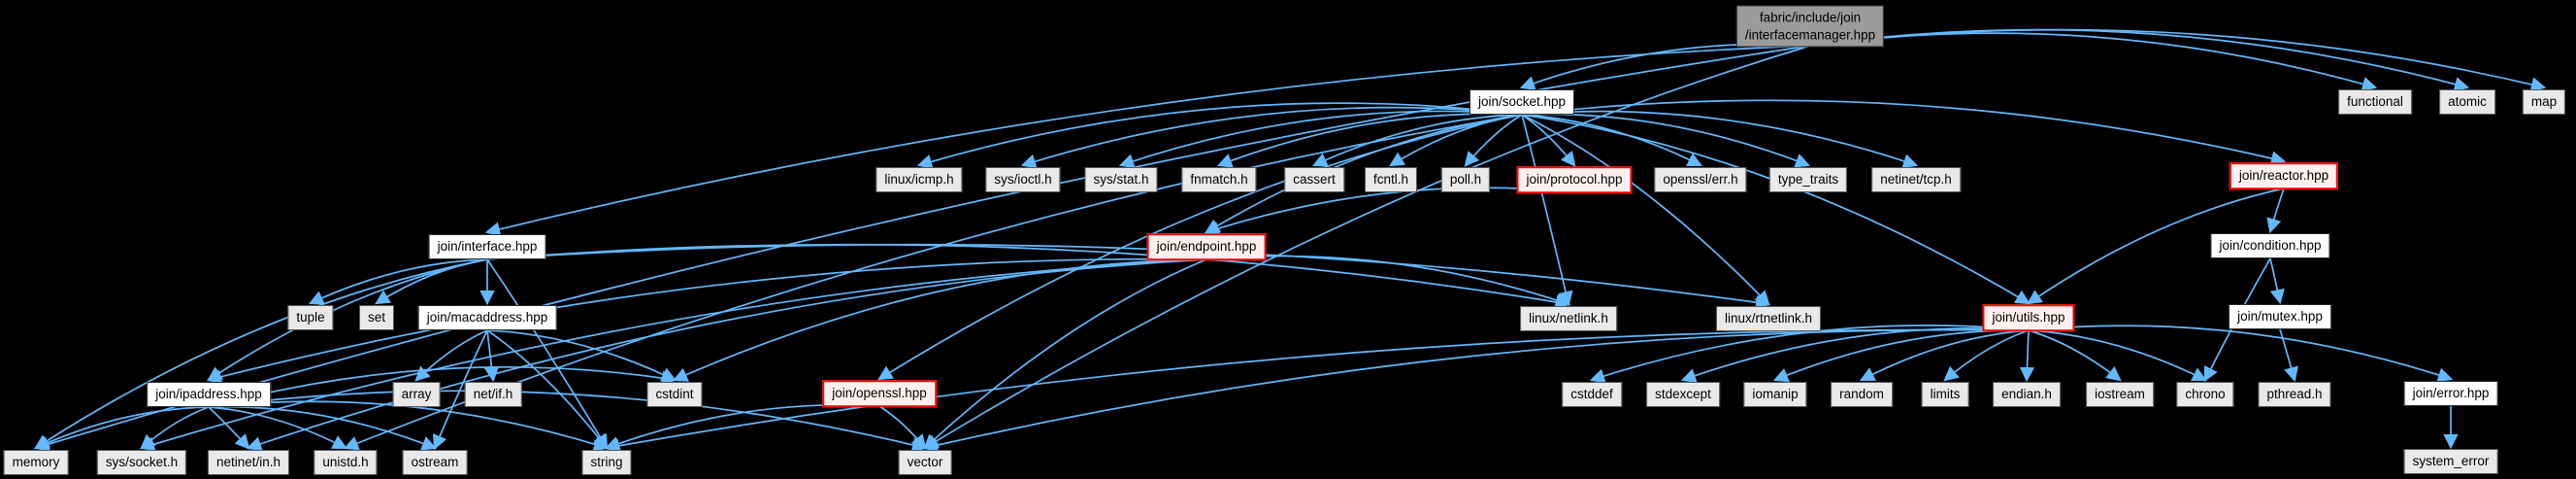  What do you see at coordinates (1768, 318) in the screenshot?
I see `graph-node-rtnetlink: linux/rtnetlink.h` at bounding box center [1768, 318].